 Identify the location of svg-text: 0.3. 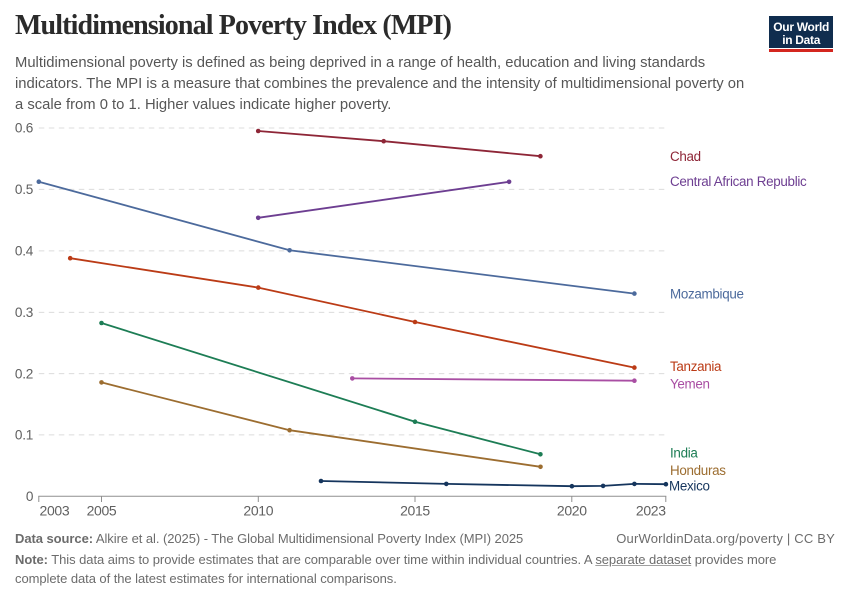
(24, 312).